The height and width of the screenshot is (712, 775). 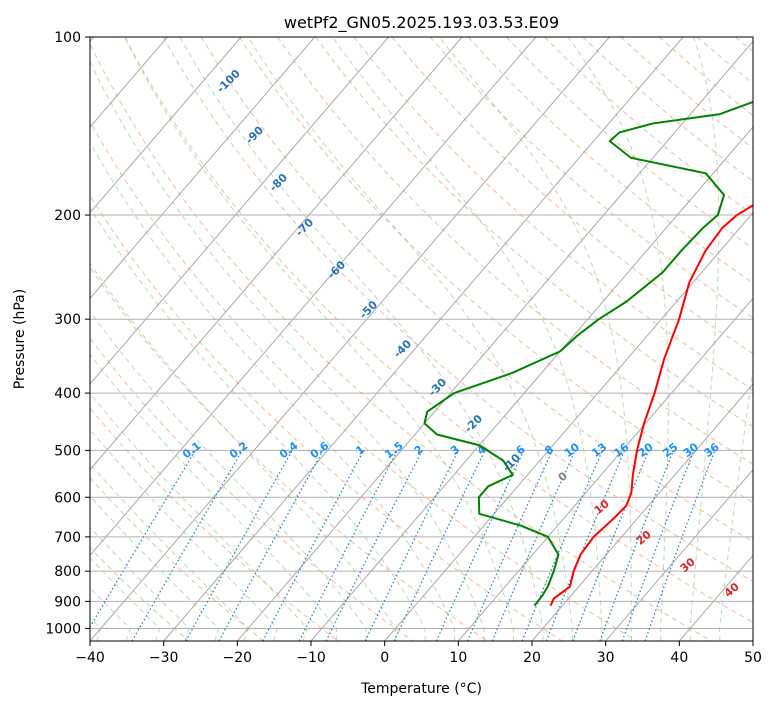 I want to click on mixing-ratio-label: 13, so click(x=599, y=450).